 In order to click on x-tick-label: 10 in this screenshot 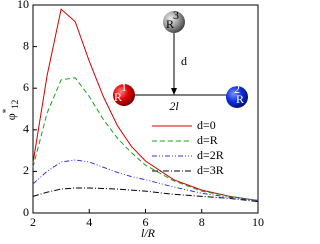, I will do `click(258, 222)`.